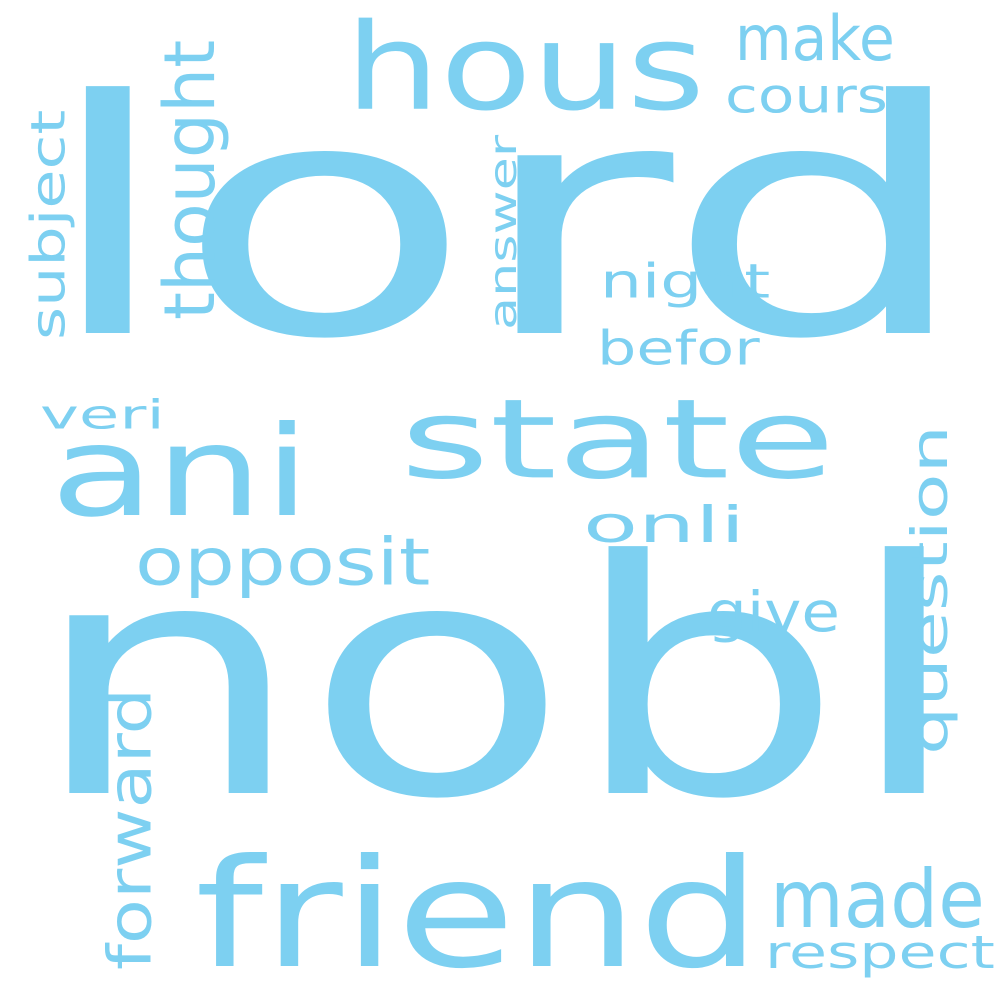 This screenshot has height=1000, width=1000. Describe the element at coordinates (877, 899) in the screenshot. I see `word-made: made` at that location.